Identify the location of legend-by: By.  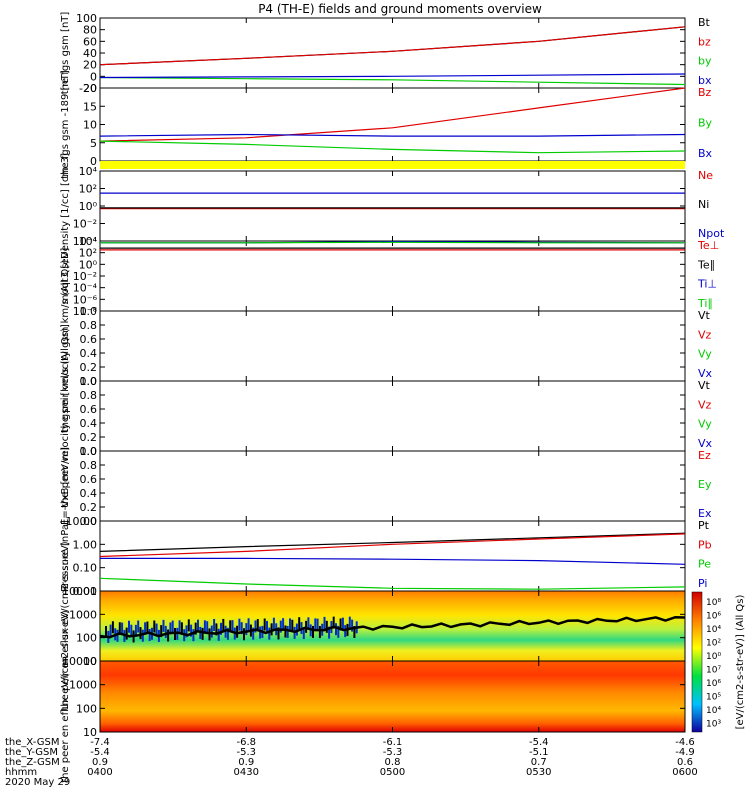
(705, 123).